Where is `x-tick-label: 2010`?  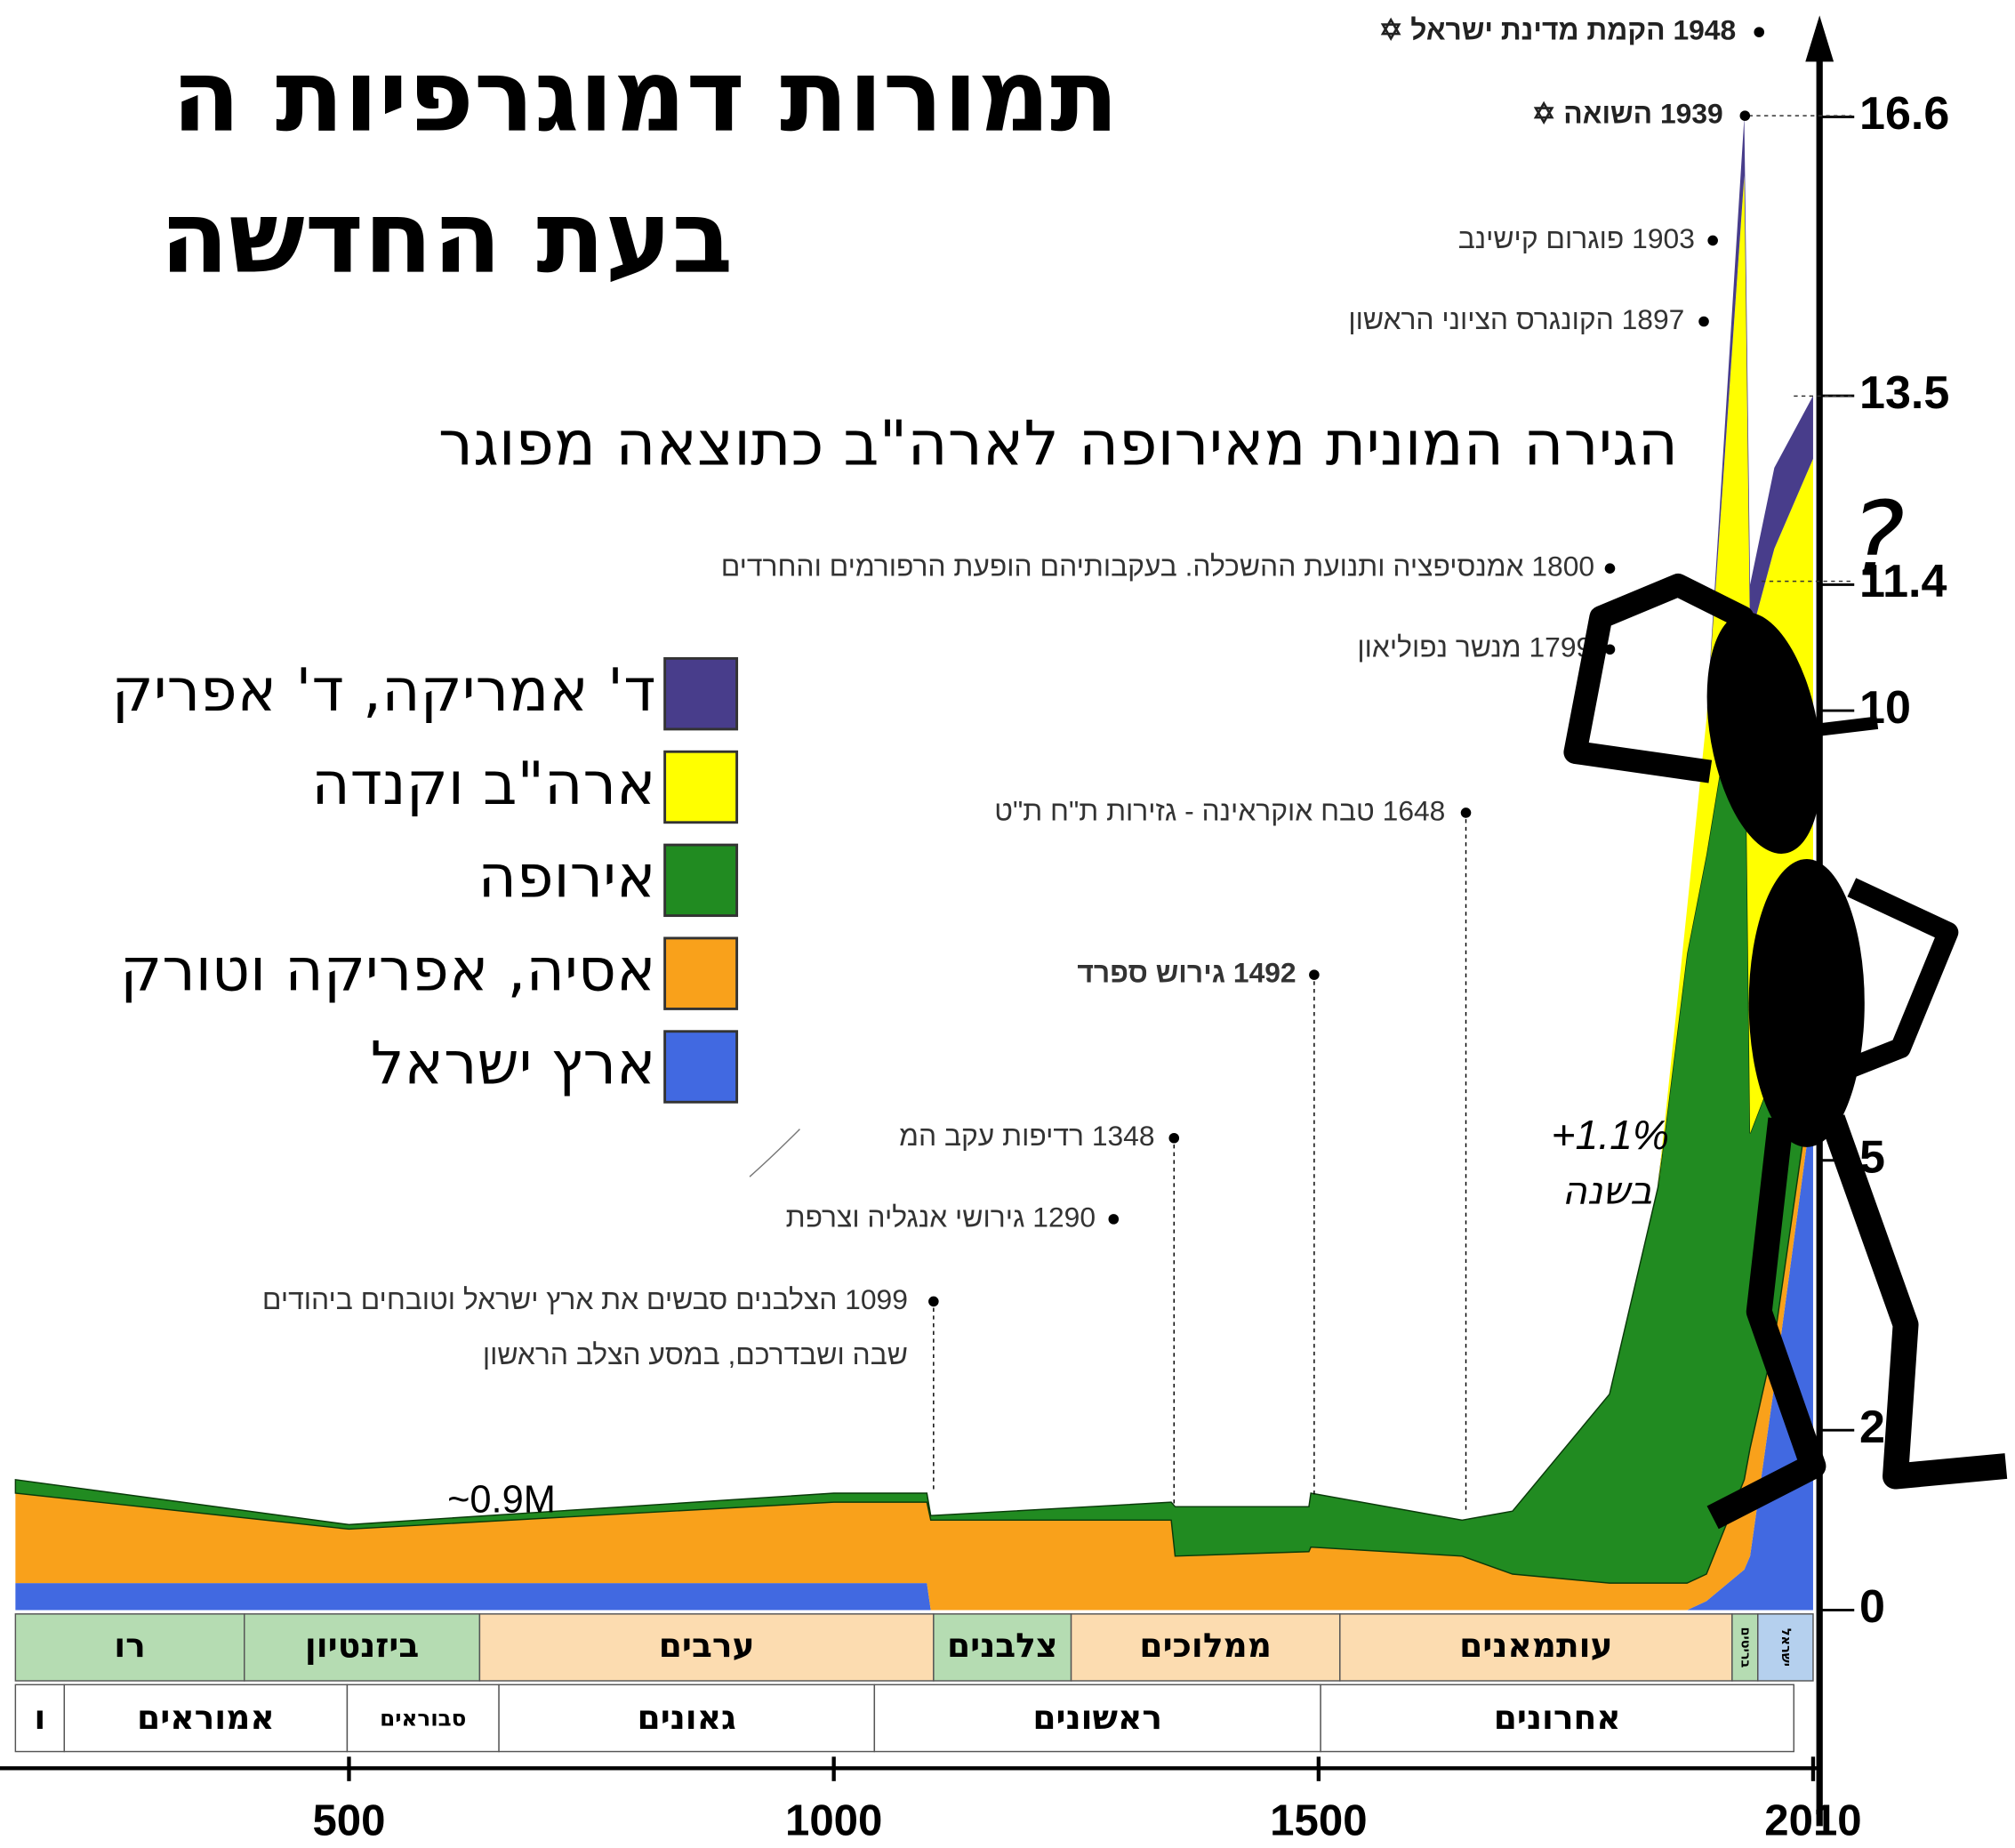 x-tick-label: 2010 is located at coordinates (1813, 1820).